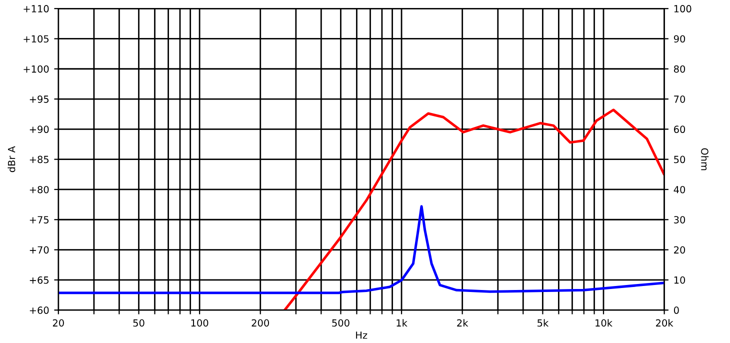 Image resolution: width=730 pixels, height=343 pixels. I want to click on x-tick-label: 500, so click(341, 323).